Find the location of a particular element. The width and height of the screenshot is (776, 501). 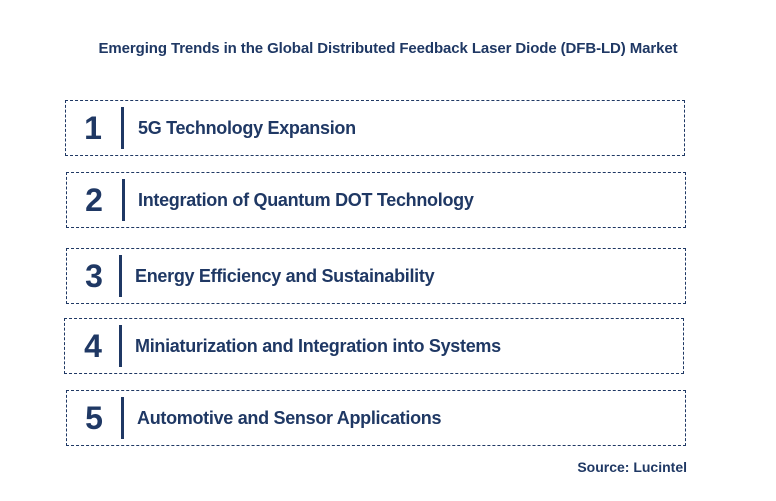

trend-item-2: 2 Integration of Quantum DOT Technology is located at coordinates (376, 200).